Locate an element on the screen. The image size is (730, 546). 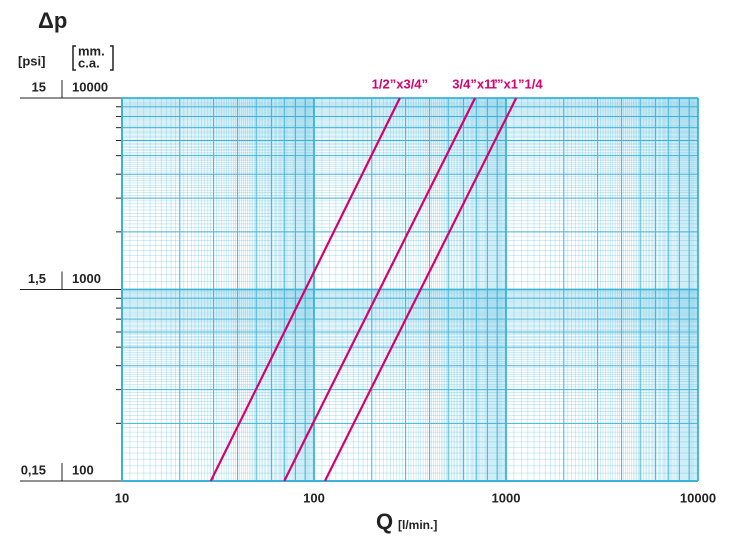
chart-title: Δp is located at coordinates (52, 20).